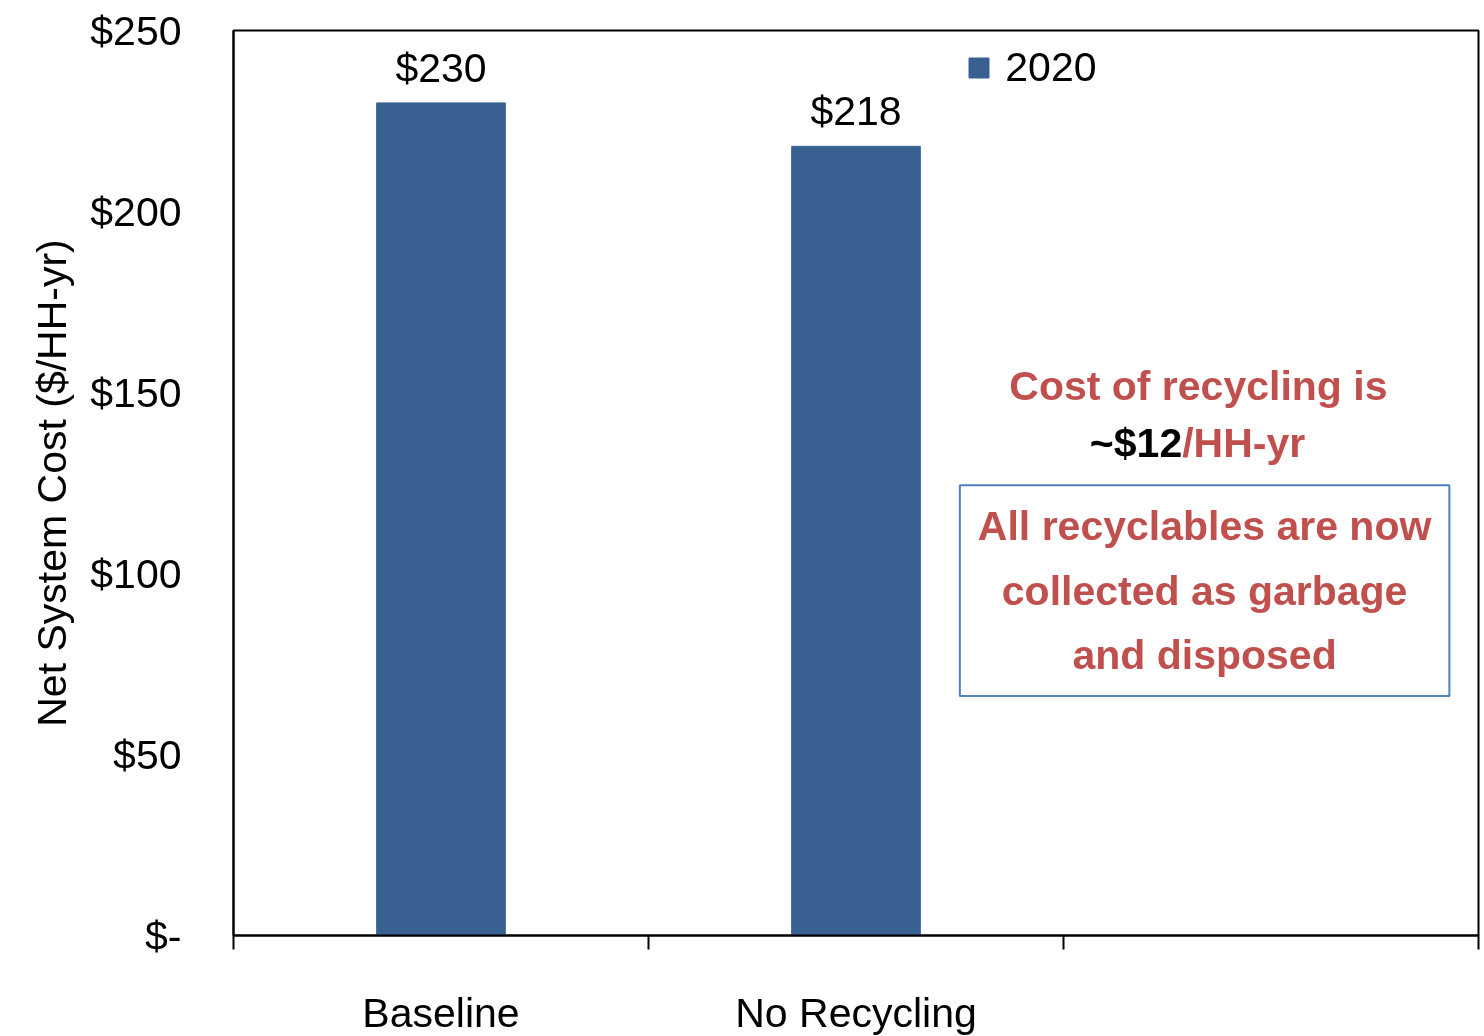  I want to click on x-tick-label: No Recycling, so click(856, 1012).